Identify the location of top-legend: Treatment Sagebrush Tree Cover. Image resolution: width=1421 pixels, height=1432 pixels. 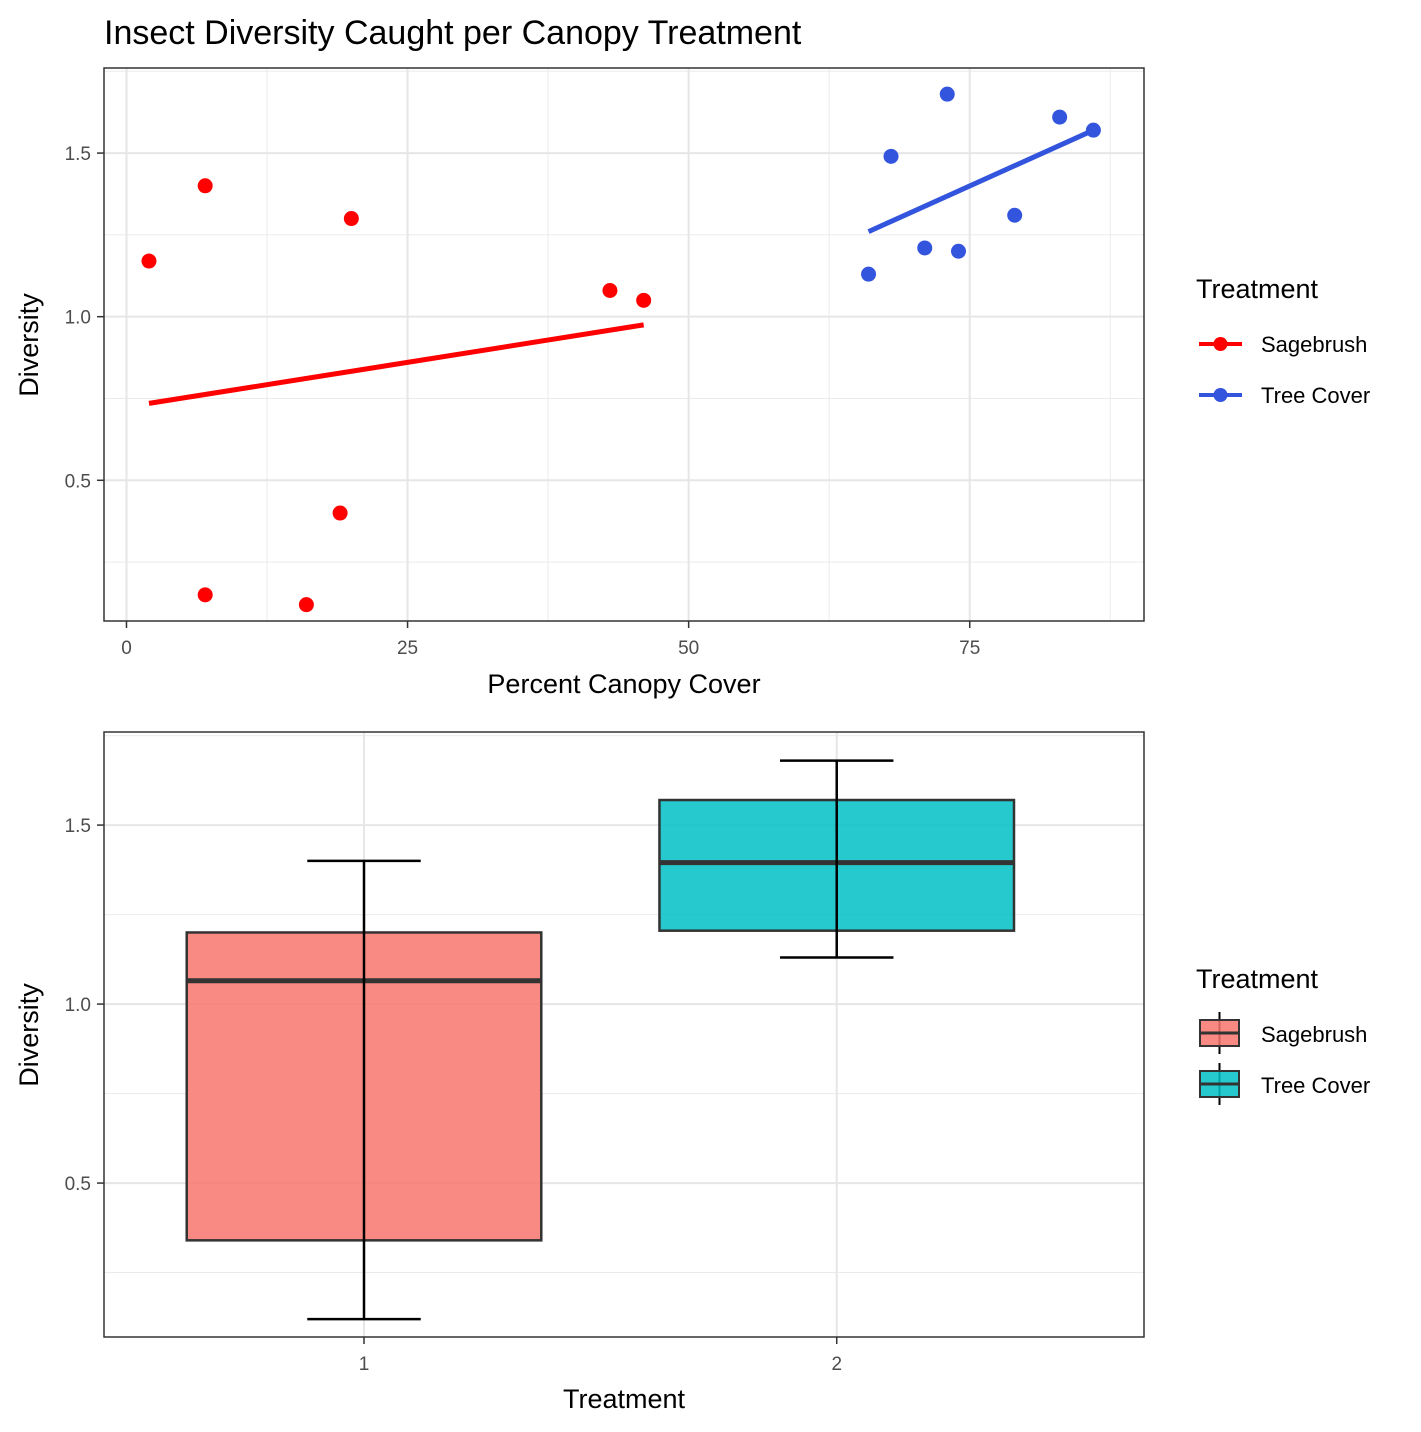
(1283, 341).